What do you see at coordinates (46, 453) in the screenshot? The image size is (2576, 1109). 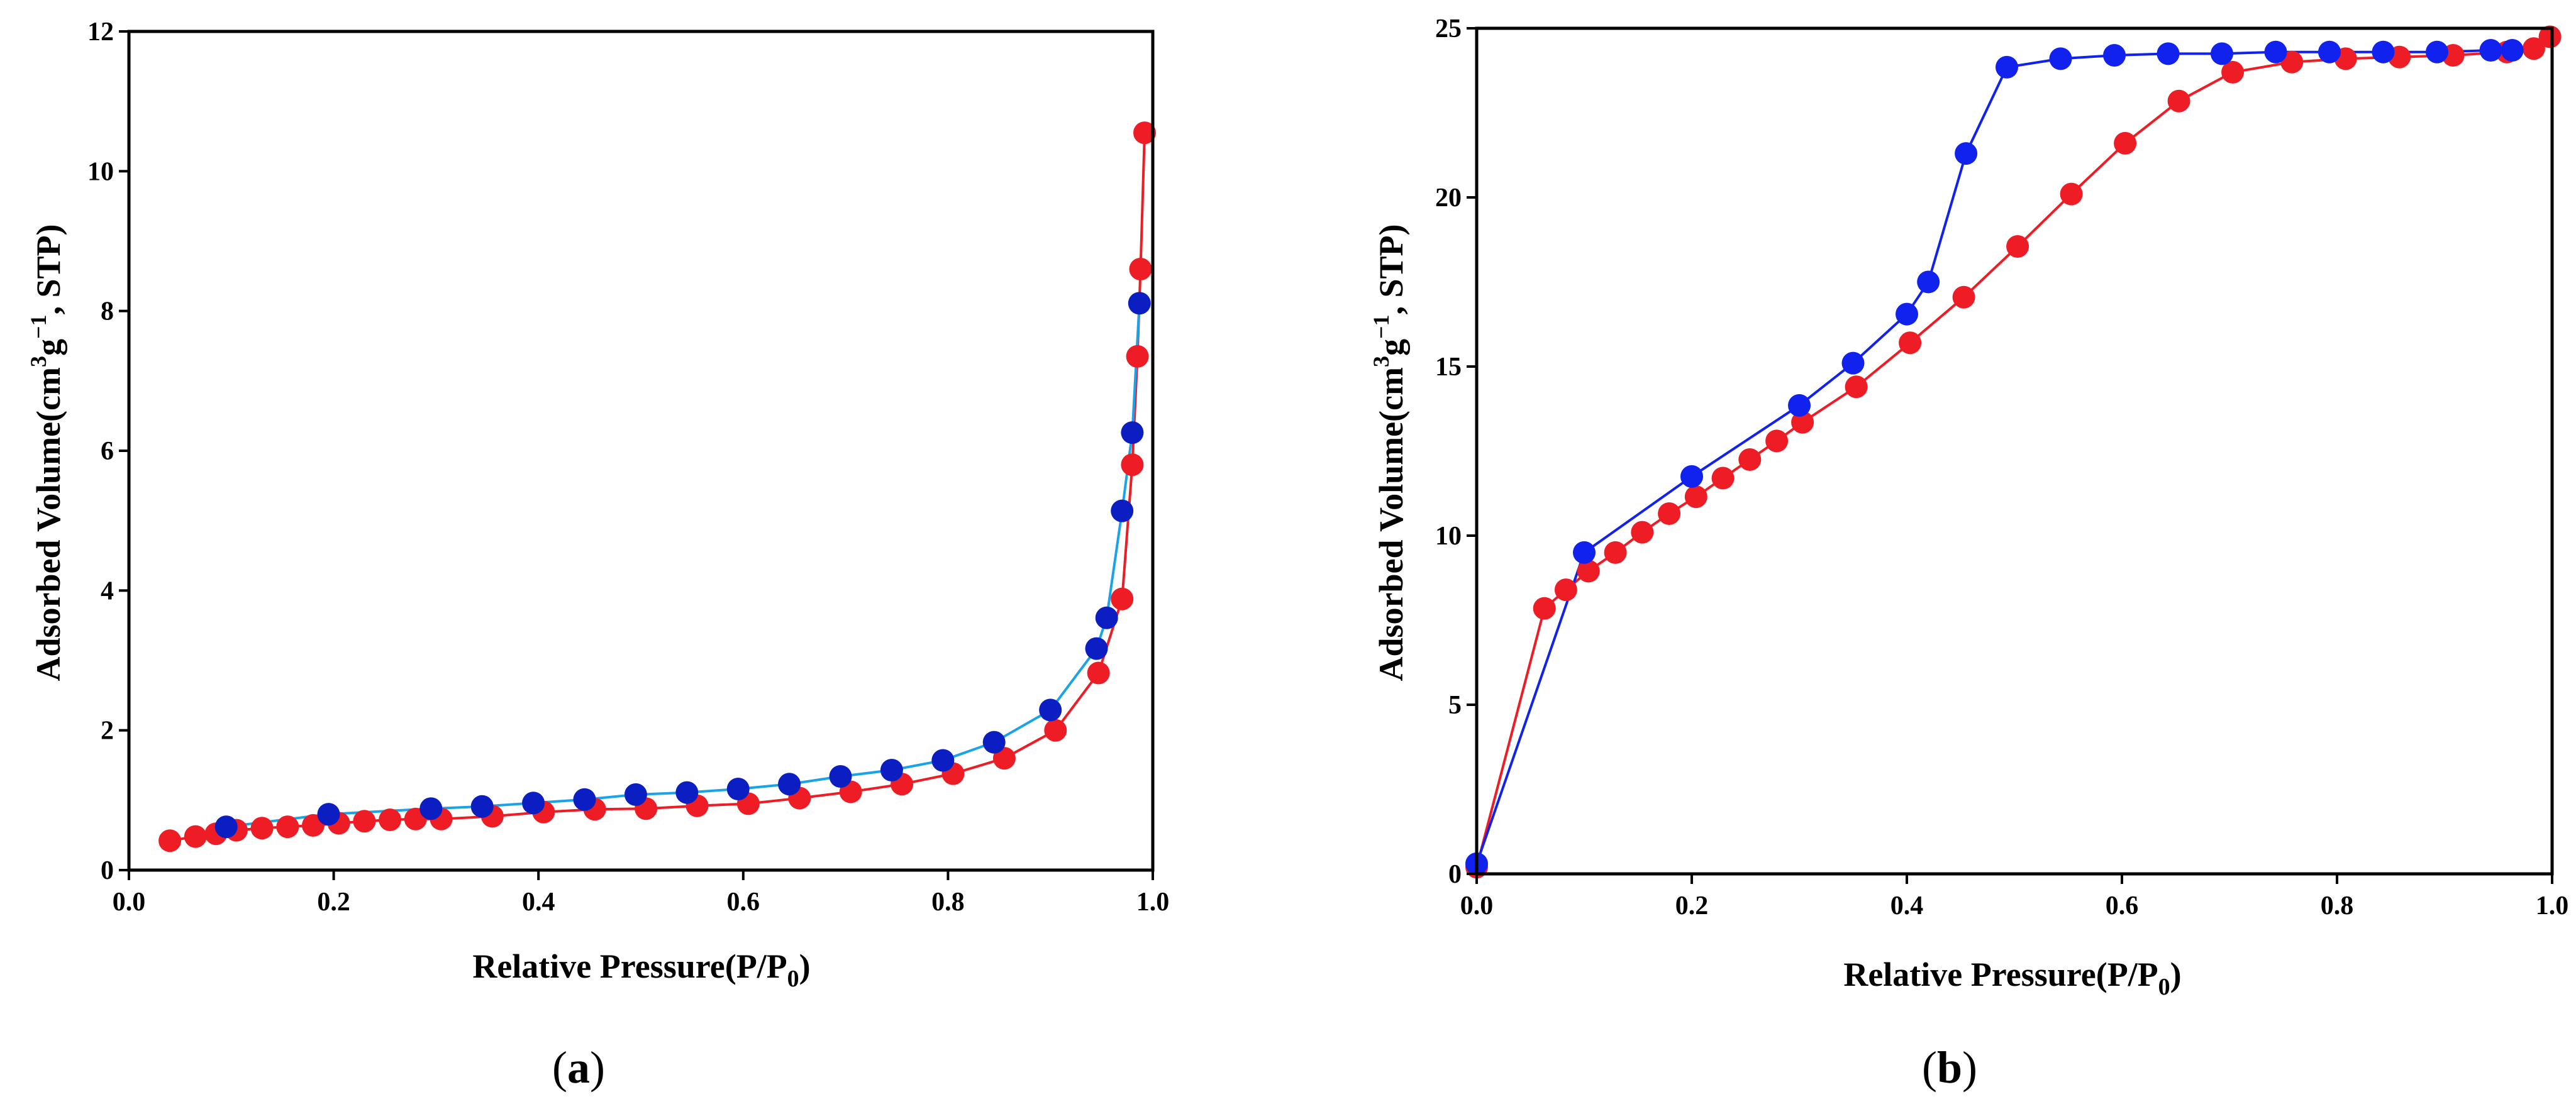 I see `y-axis-label-a: Adsorbed Volume(cm3g−1, STP)` at bounding box center [46, 453].